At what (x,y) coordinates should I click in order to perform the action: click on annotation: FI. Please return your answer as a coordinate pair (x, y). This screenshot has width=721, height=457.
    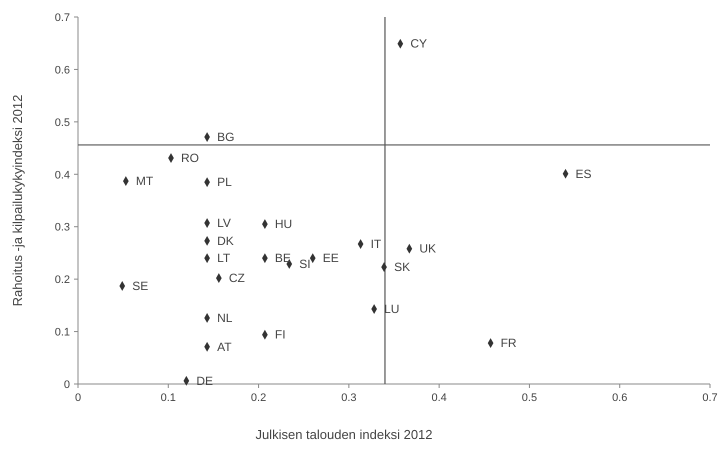
    Looking at the image, I should click on (280, 335).